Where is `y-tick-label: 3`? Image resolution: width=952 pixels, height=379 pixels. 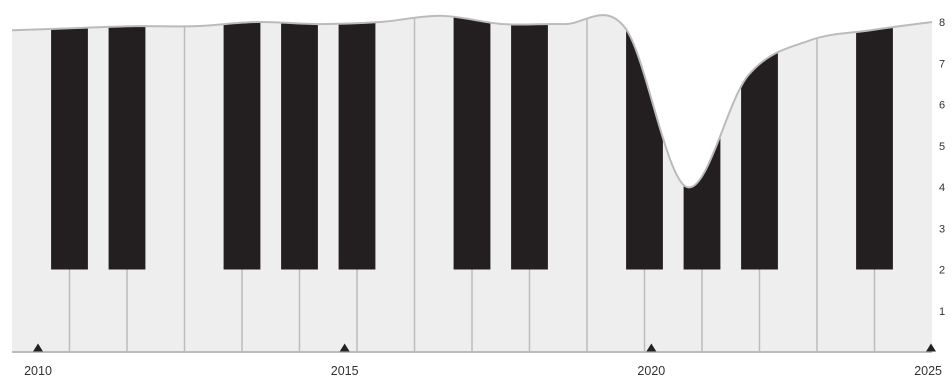
y-tick-label: 3 is located at coordinates (942, 229).